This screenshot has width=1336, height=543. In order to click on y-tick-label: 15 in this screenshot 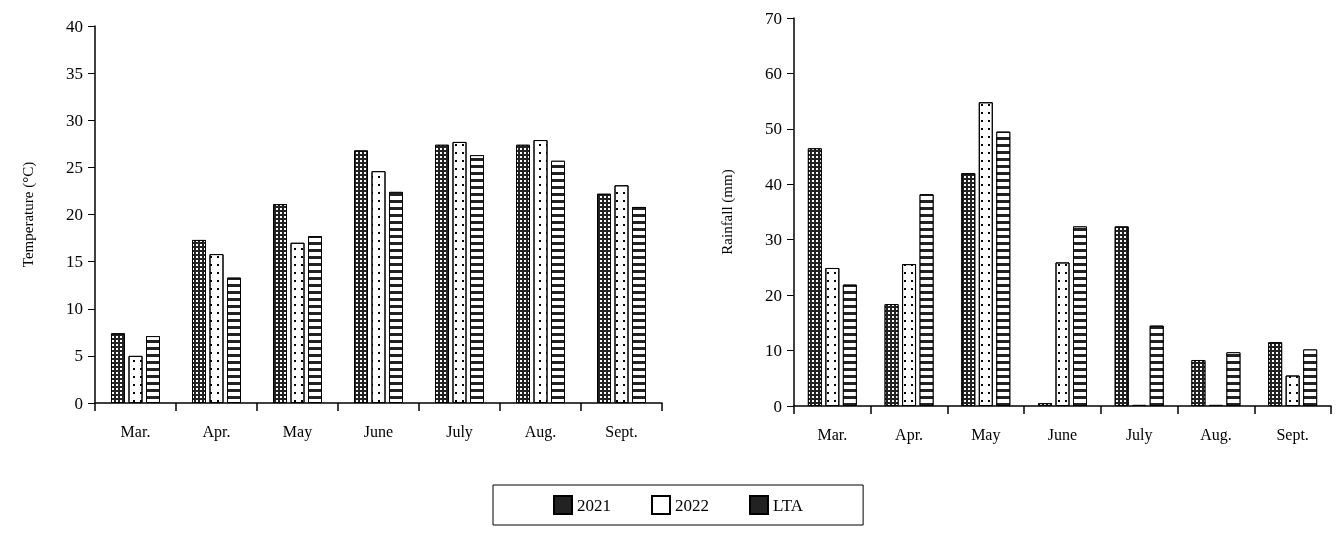, I will do `click(74, 262)`.